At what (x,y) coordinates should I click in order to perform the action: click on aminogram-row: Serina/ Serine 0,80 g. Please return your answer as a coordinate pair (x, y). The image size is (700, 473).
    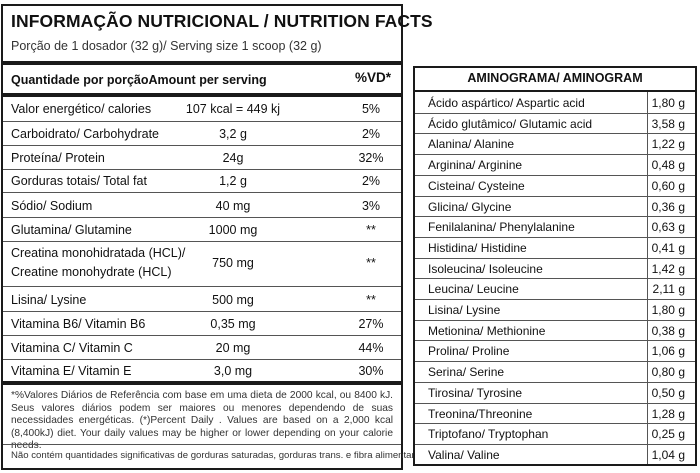
    Looking at the image, I should click on (555, 372).